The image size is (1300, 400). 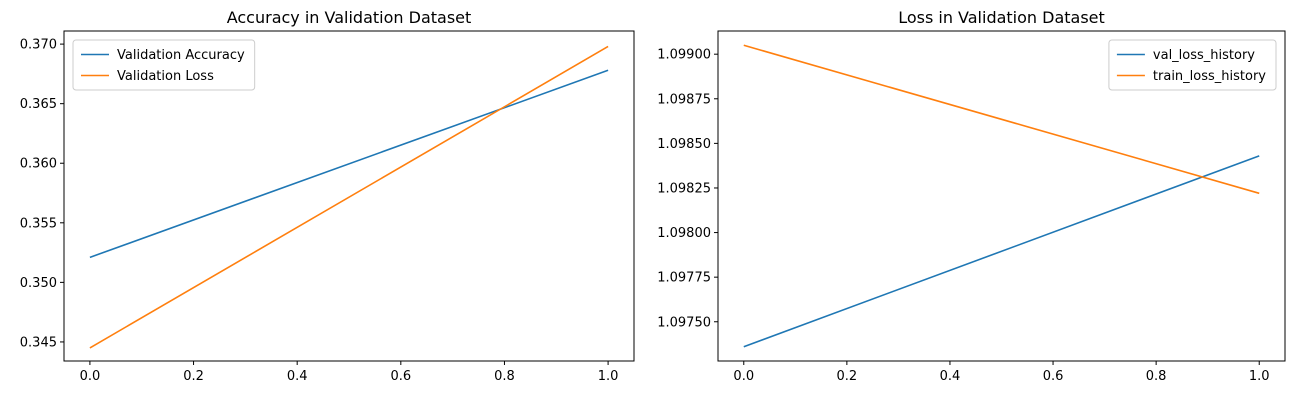 What do you see at coordinates (684, 278) in the screenshot?
I see `y-tick-label: 1.09775` at bounding box center [684, 278].